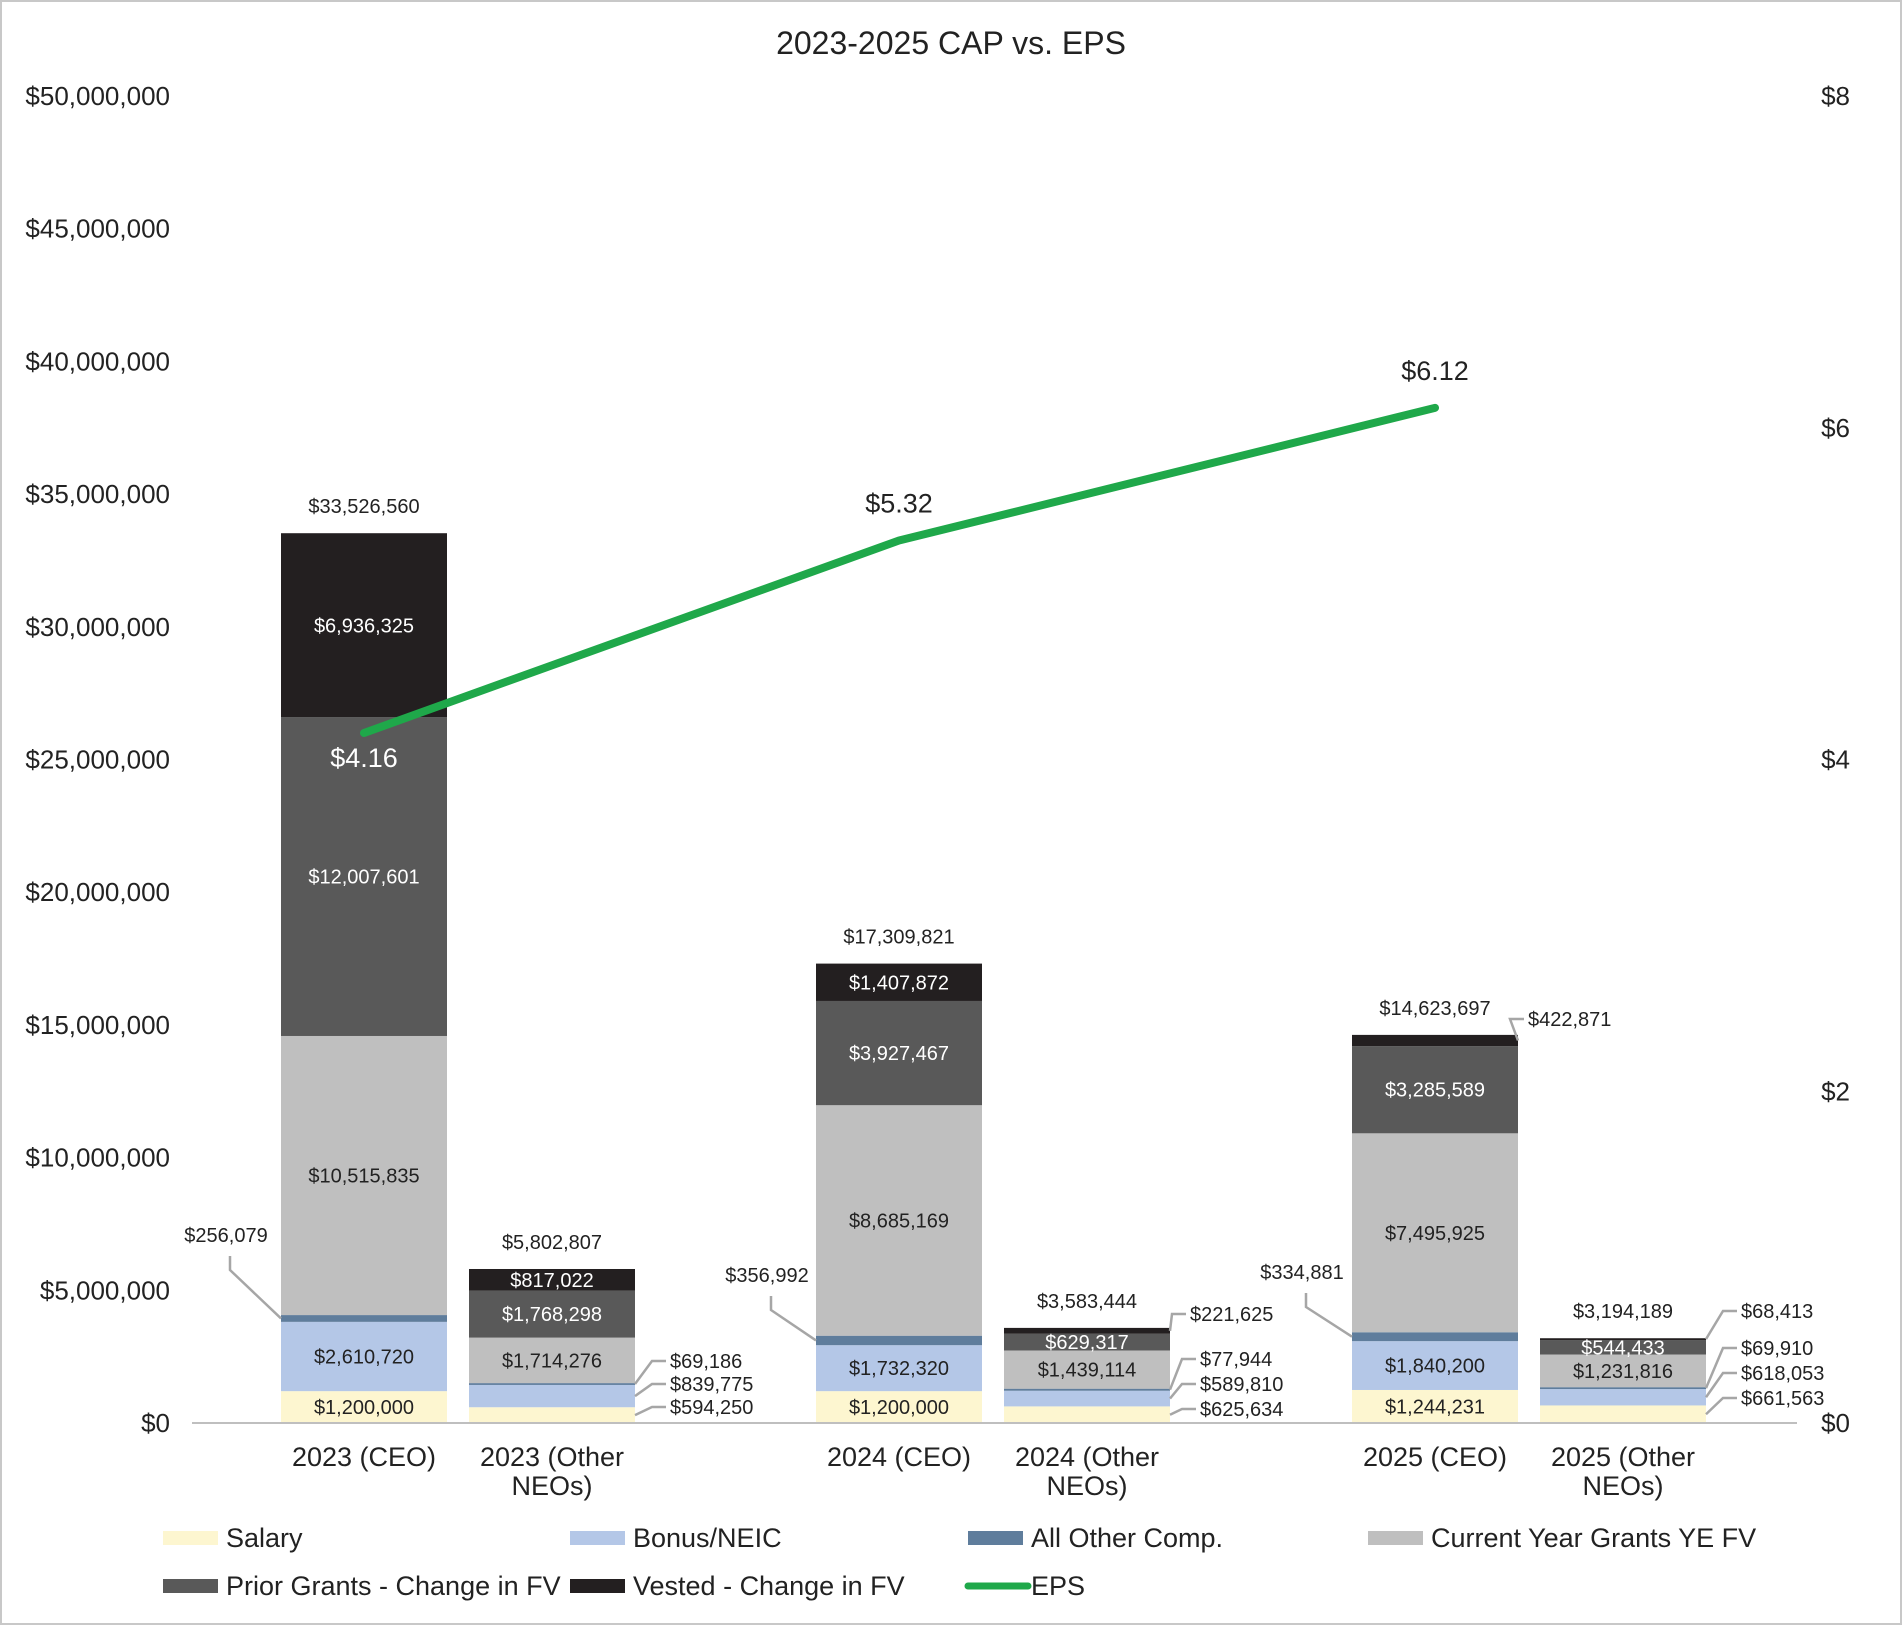 The image size is (1902, 1625). I want to click on y-axis-tick-label: $50,000,000, so click(97, 96).